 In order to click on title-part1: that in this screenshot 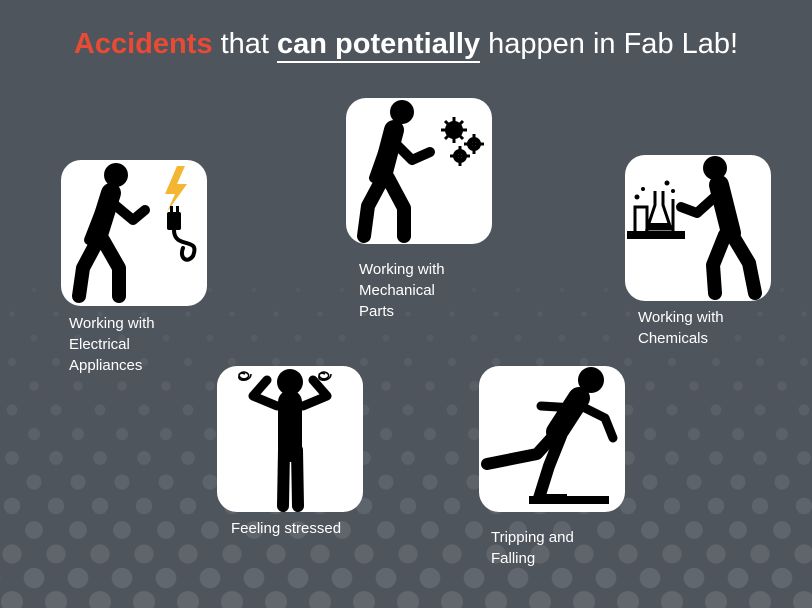, I will do `click(244, 44)`.